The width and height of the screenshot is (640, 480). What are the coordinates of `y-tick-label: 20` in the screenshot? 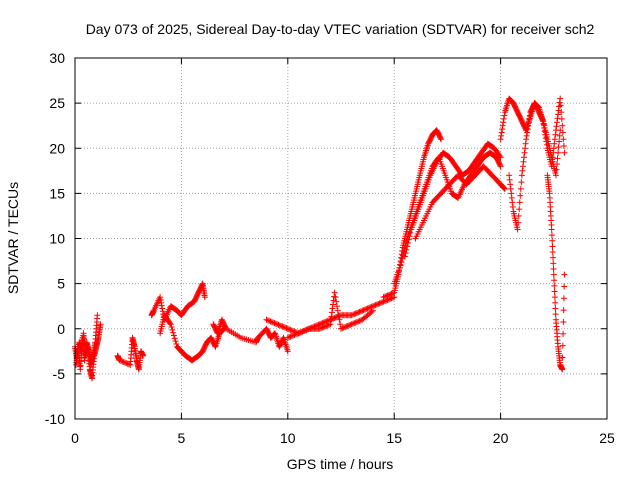 It's located at (57, 148).